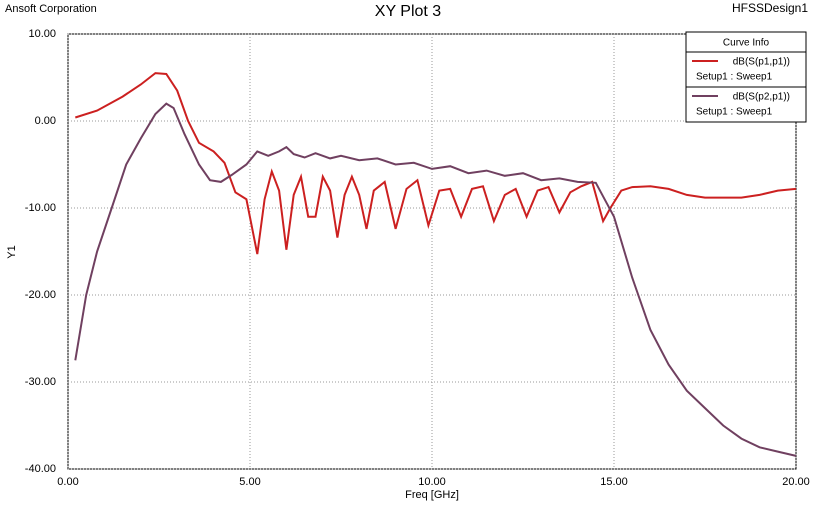  What do you see at coordinates (249, 482) in the screenshot?
I see `x-tick-label: 5.00` at bounding box center [249, 482].